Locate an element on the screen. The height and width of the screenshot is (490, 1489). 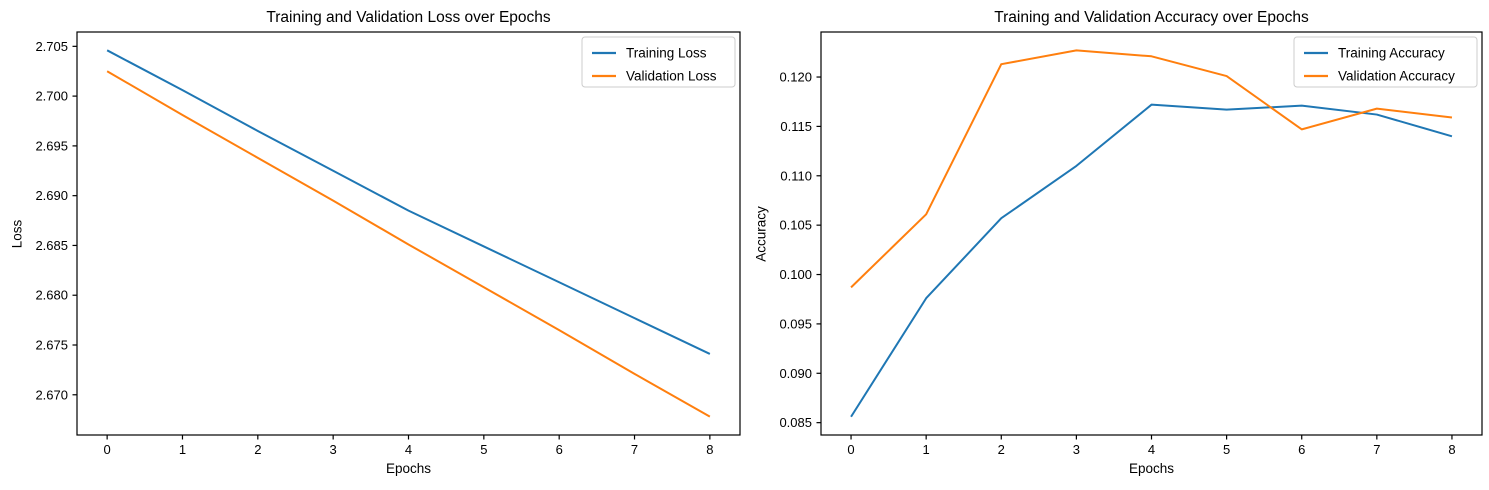
accuracy-y-axis-label: Accuracy is located at coordinates (761, 233).